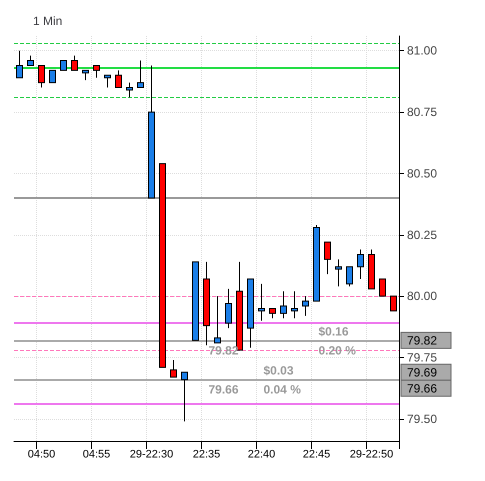 This screenshot has height=481, width=485. Describe the element at coordinates (422, 357) in the screenshot. I see `y-tick-label: 79.75` at that location.